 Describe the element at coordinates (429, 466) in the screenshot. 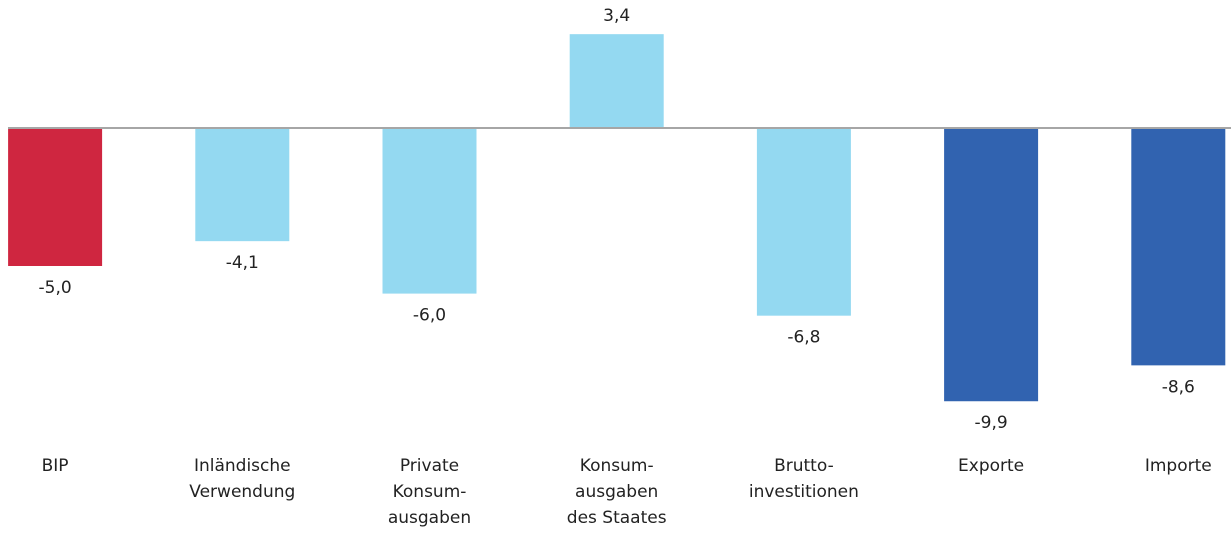

I see `x-tick-label-line: Private` at that location.